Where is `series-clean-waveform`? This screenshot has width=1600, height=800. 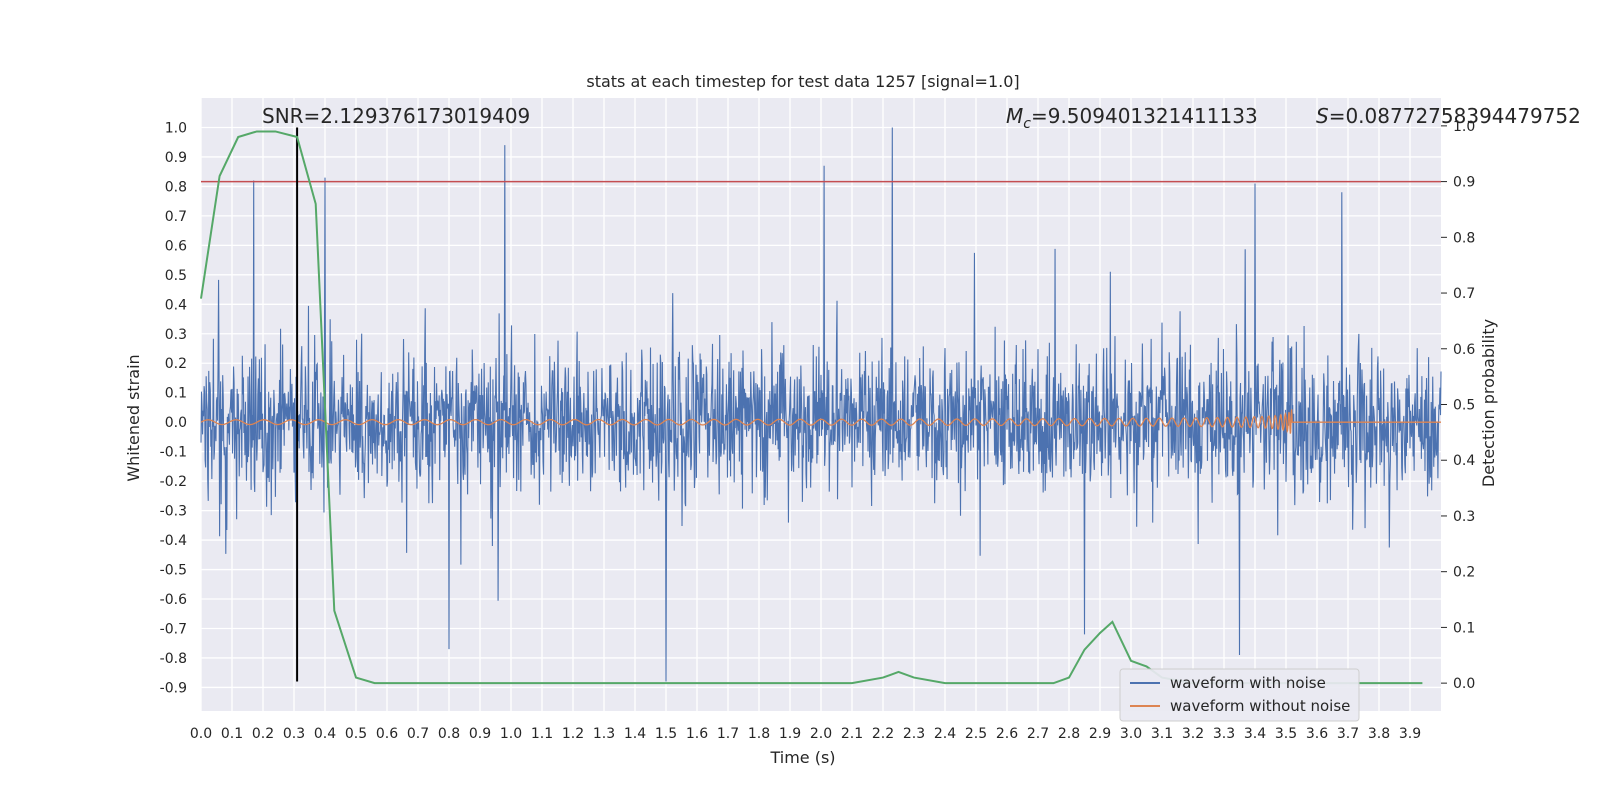
series-clean-waveform is located at coordinates (820, 421).